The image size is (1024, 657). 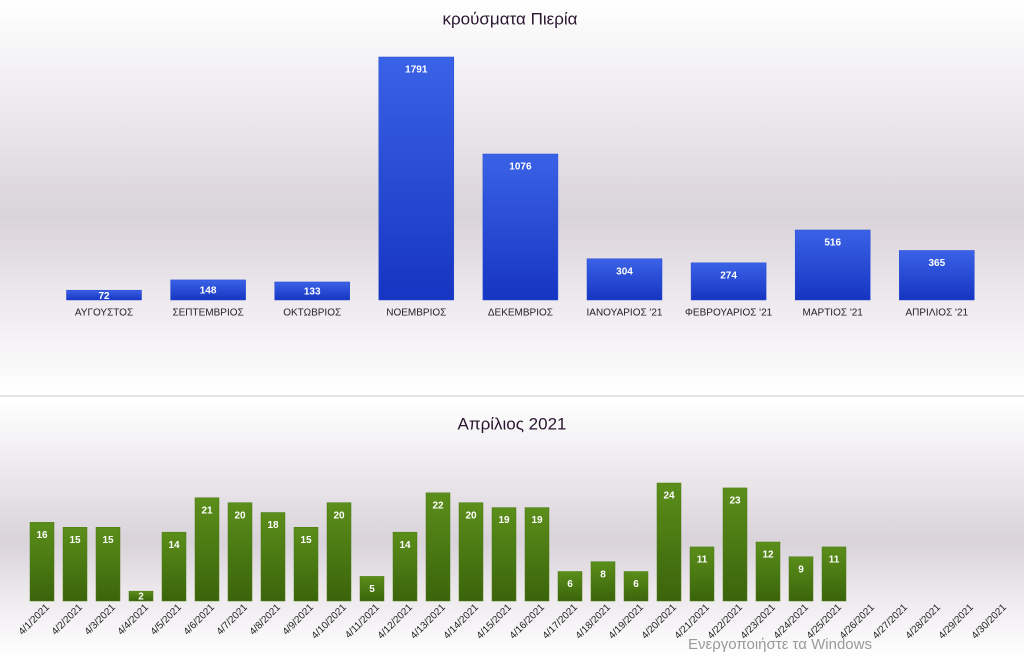 I want to click on data-label: 22, so click(x=438, y=505).